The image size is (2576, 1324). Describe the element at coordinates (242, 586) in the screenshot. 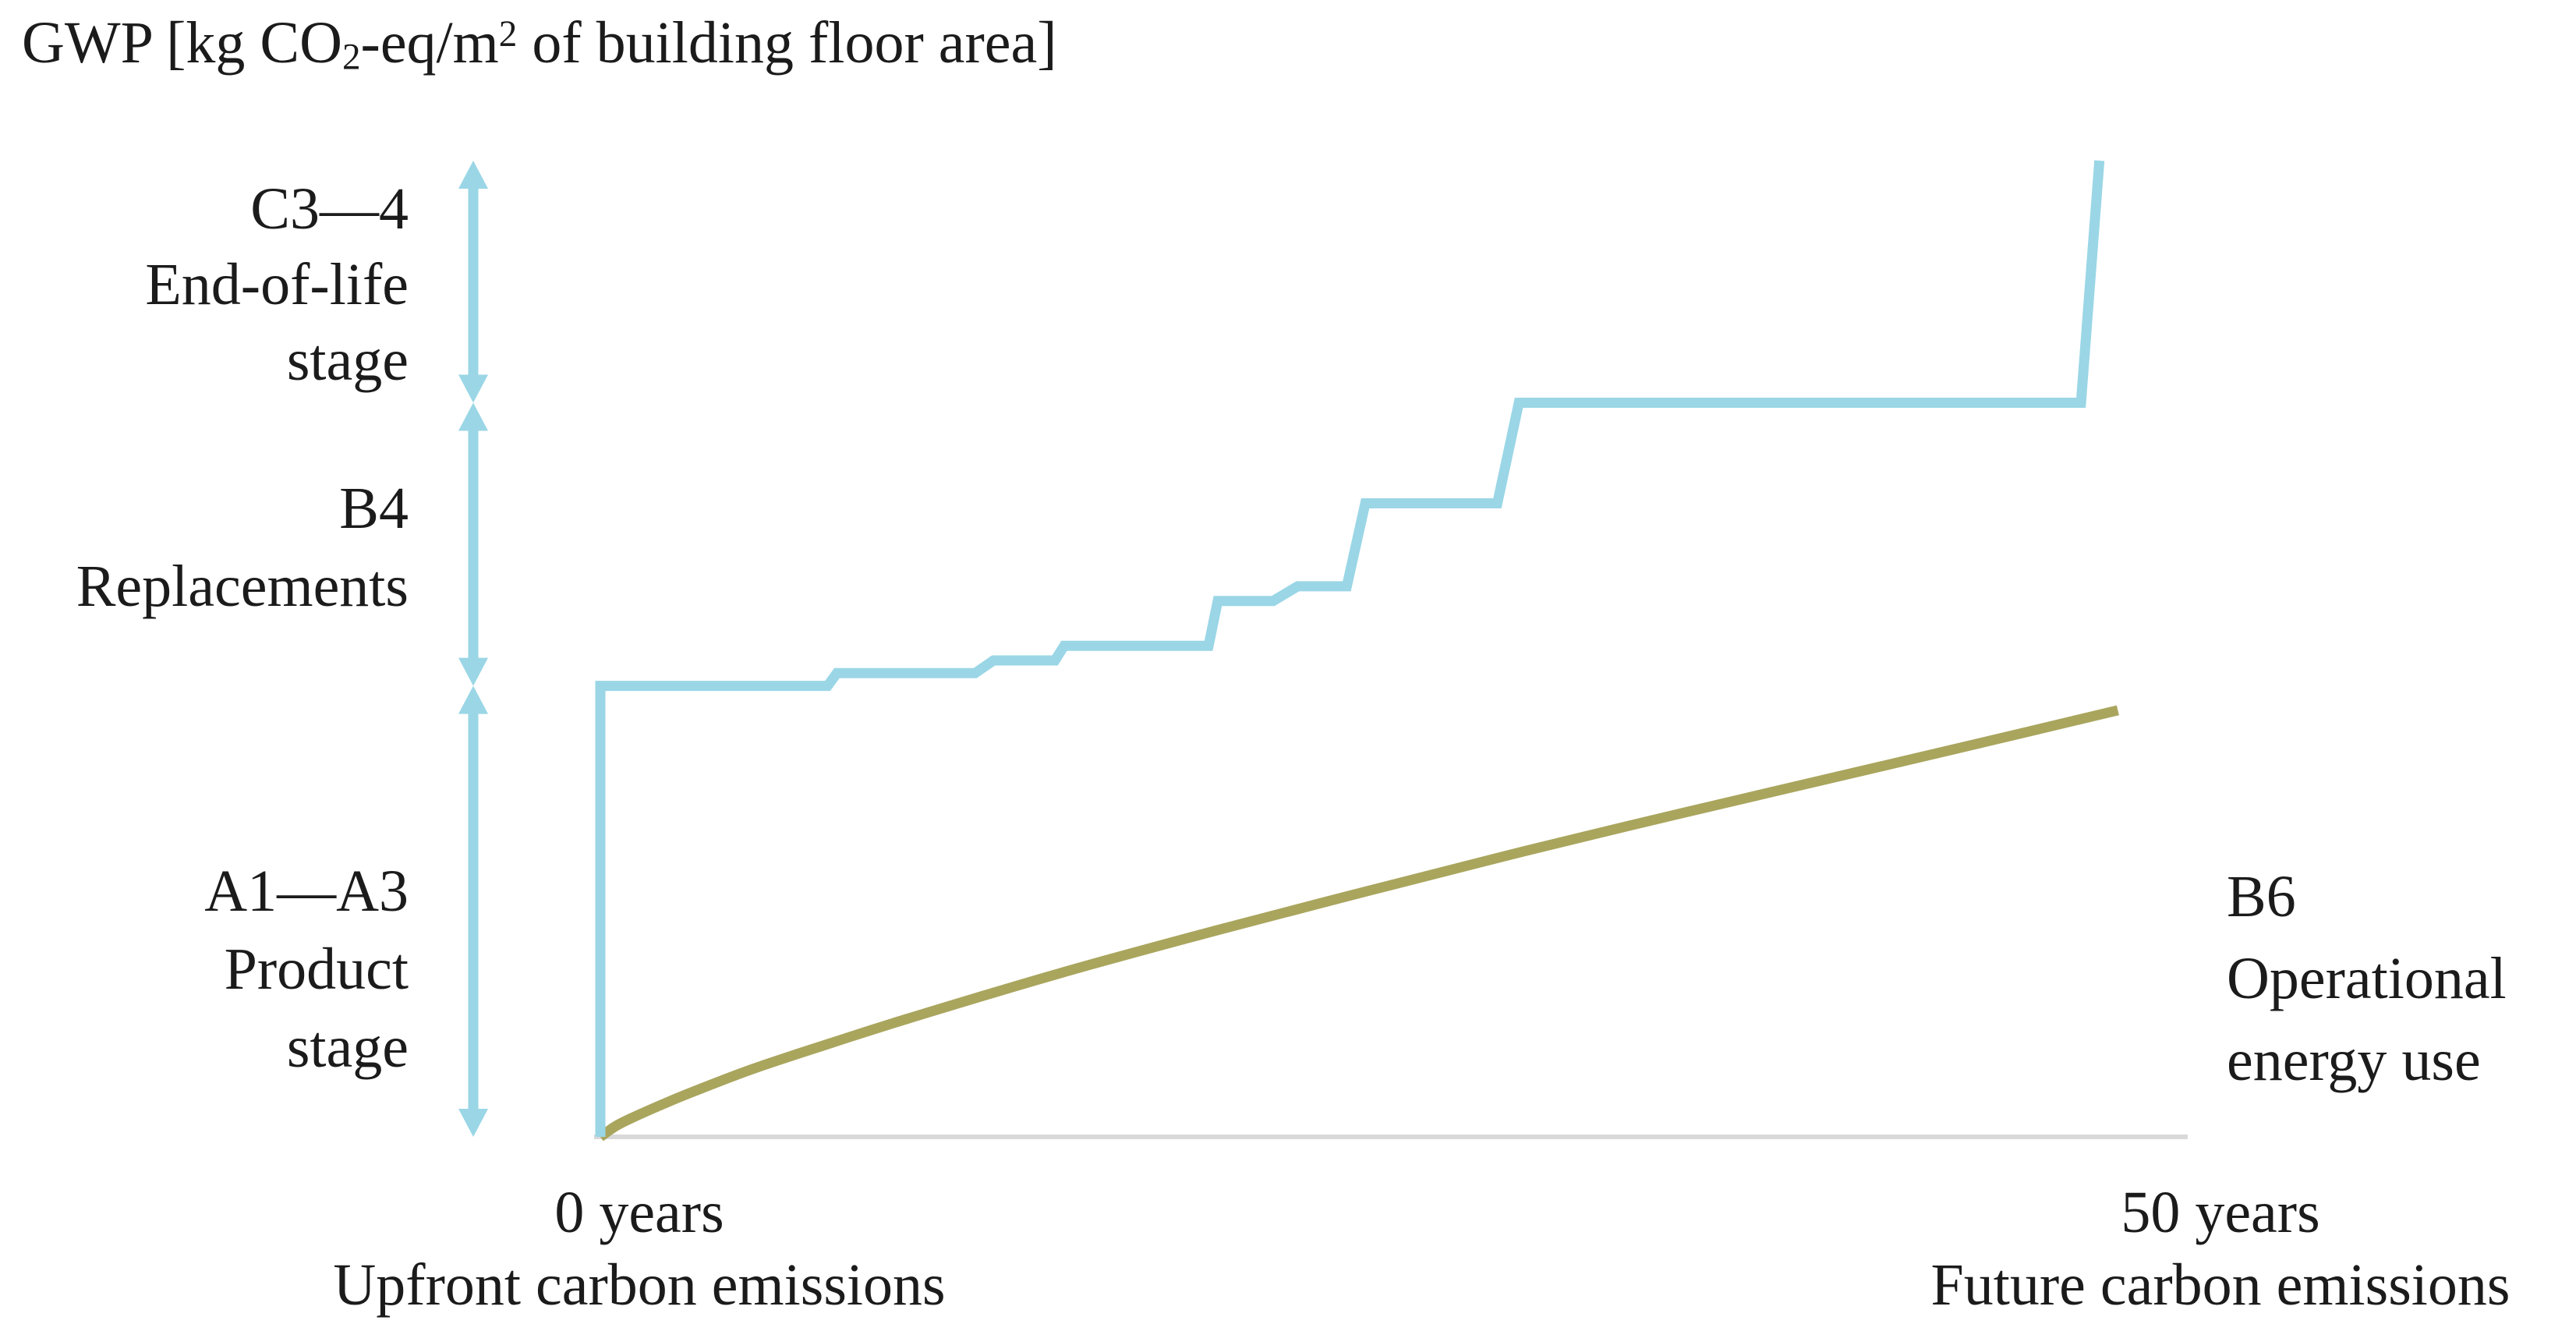

I see `stage-label-line: Replacements` at that location.